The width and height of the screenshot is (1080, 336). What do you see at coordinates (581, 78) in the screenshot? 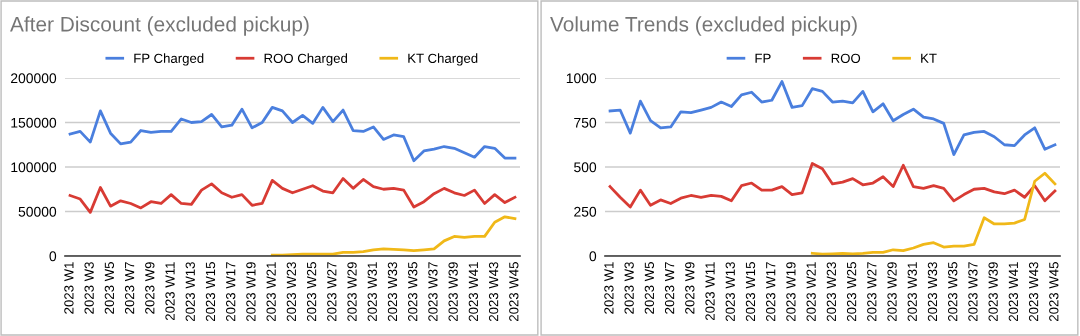
I see `y-tick-label: 1000` at bounding box center [581, 78].